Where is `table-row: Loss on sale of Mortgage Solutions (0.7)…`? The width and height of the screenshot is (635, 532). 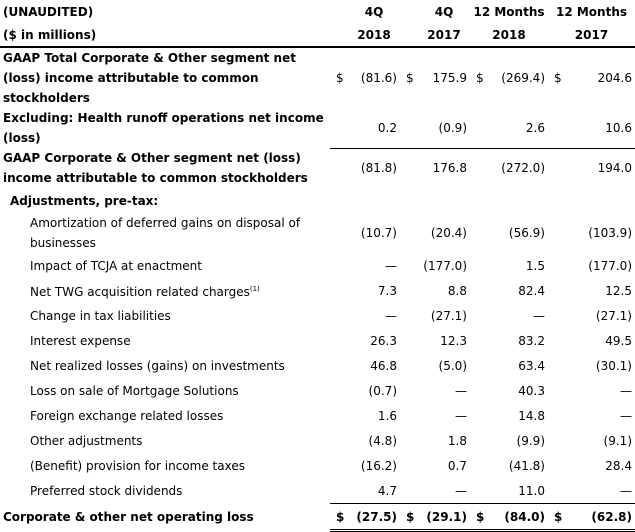
table-row: Loss on sale of Mortgage Solutions (0.7)… is located at coordinates (317, 390).